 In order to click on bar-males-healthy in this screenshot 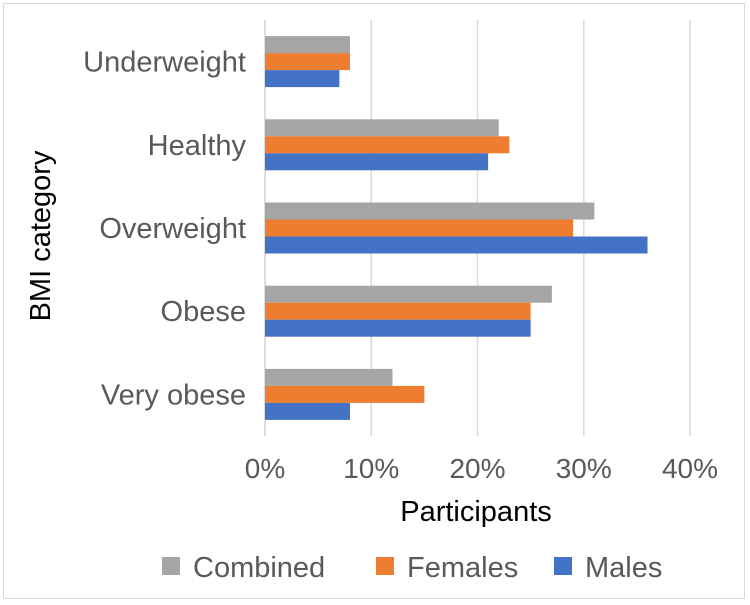, I will do `click(377, 162)`.